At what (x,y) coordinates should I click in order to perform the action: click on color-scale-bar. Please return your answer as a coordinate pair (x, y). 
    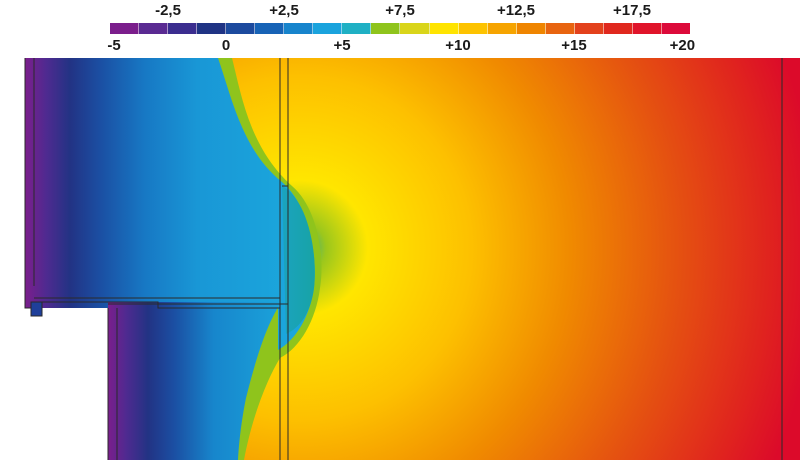
    Looking at the image, I should click on (400, 28).